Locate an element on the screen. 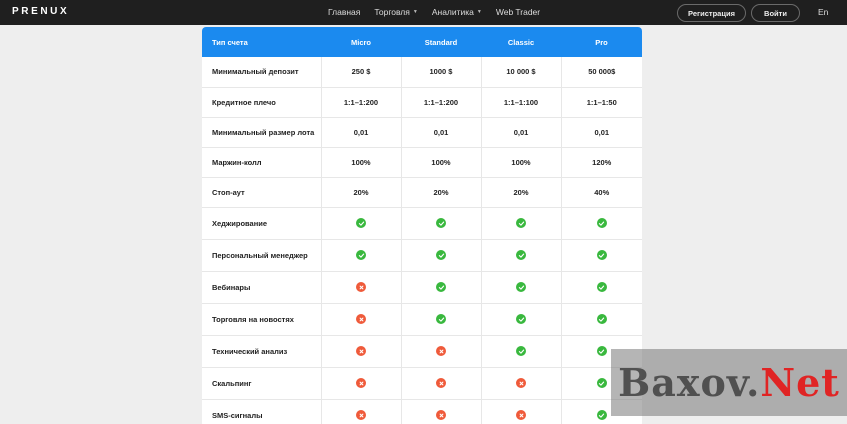 Image resolution: width=847 pixels, height=424 pixels. table-cell: 1:1–1:100 is located at coordinates (521, 102).